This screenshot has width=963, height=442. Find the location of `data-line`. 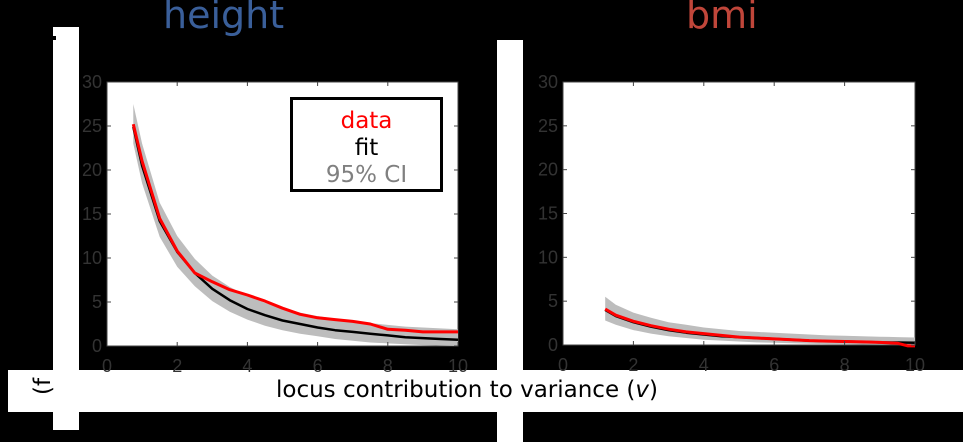

data-line is located at coordinates (759, 327).